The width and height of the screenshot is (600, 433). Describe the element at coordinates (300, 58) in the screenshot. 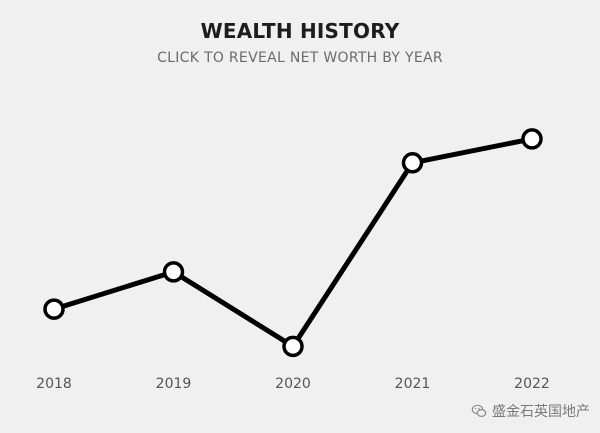

I see `chart-subtitle: CLICK TO REVEAL NET WORTH BY YEAR` at that location.